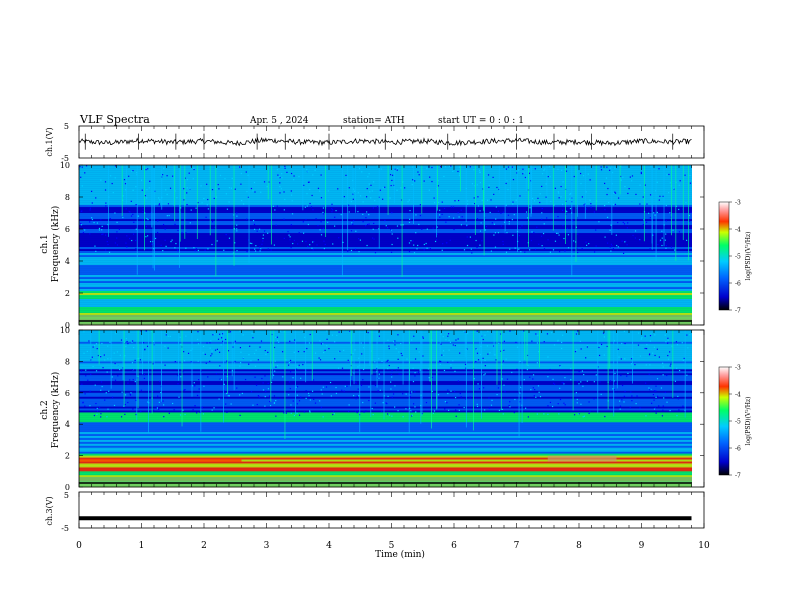 Image resolution: width=792 pixels, height=612 pixels. Describe the element at coordinates (204, 546) in the screenshot. I see `x-tick-label: 2` at that location.